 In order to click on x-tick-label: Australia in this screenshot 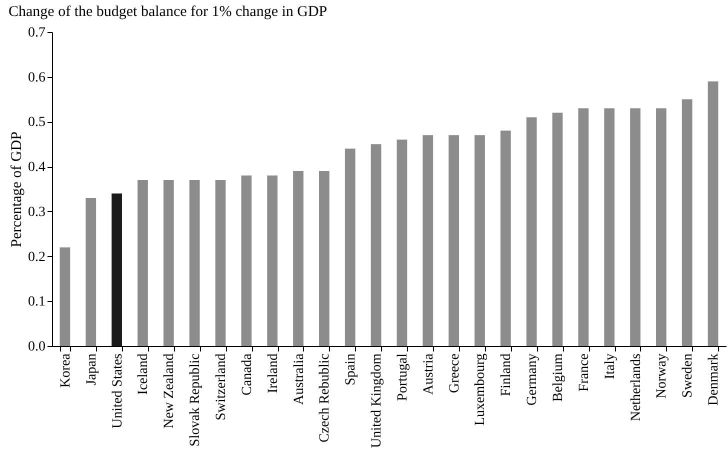, I will do `click(299, 378)`.